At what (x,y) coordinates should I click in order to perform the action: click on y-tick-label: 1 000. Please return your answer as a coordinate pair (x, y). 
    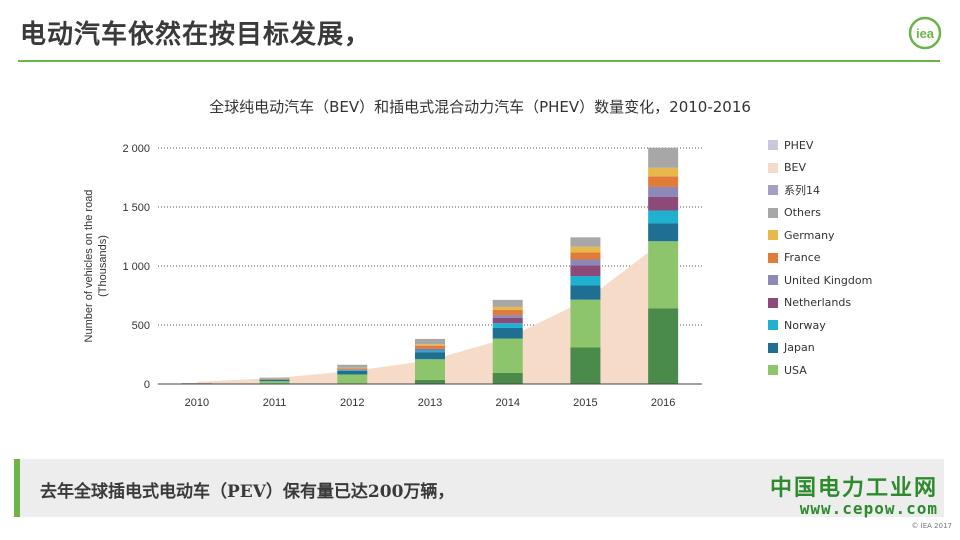
    Looking at the image, I should click on (136, 267).